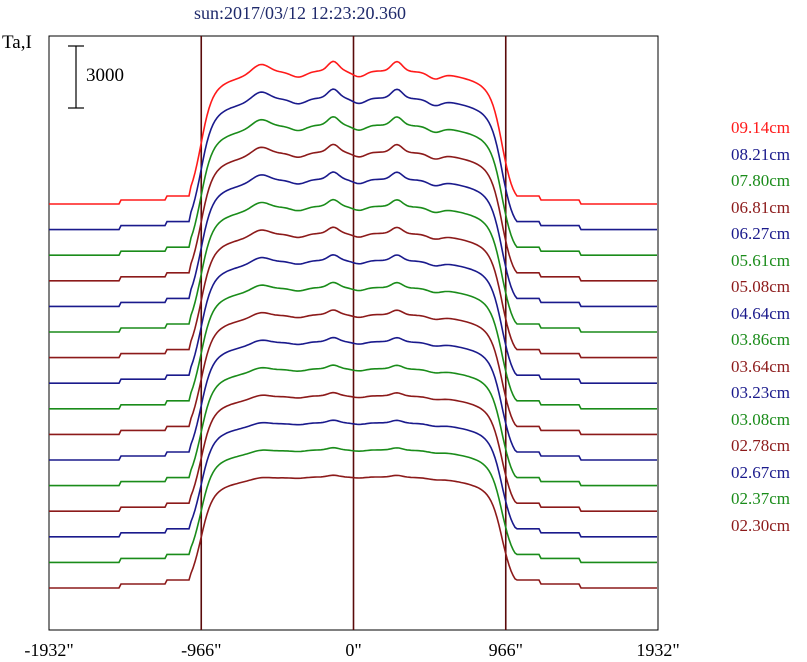  What do you see at coordinates (761, 127) in the screenshot?
I see `legend-entry: 09.14cm` at bounding box center [761, 127].